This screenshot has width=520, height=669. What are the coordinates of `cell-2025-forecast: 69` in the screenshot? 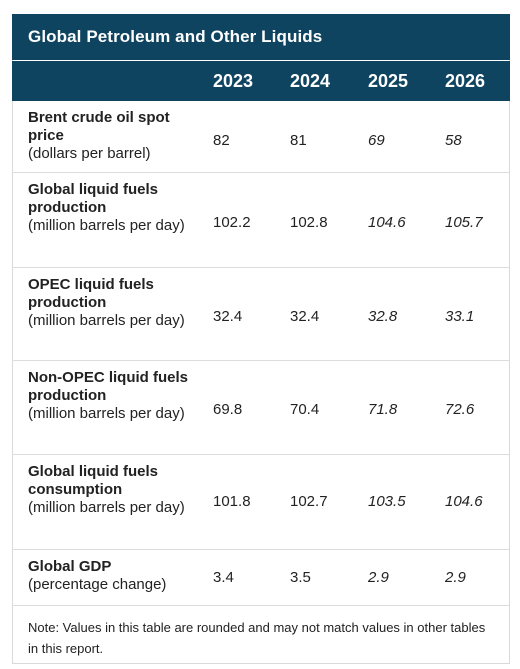 It's located at (376, 140).